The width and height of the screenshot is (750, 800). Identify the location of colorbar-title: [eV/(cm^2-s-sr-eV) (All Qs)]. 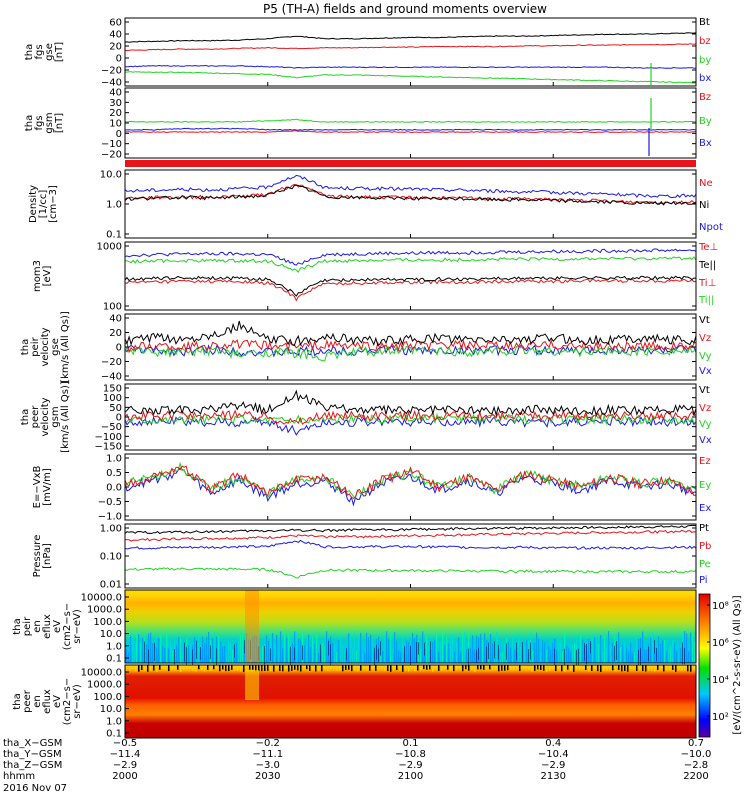
(737, 664).